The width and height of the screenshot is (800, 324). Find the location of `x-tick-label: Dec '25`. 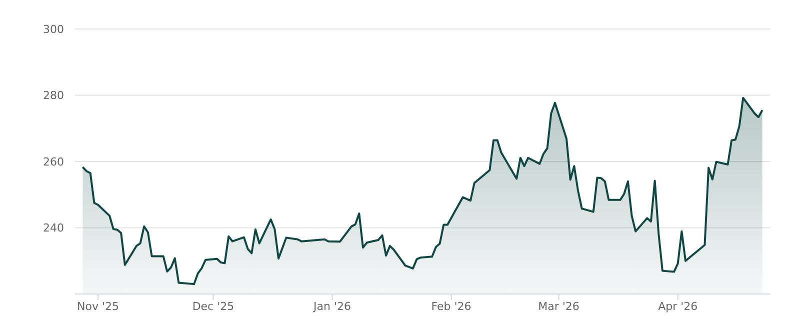

x-tick-label: Dec '25 is located at coordinates (213, 306).